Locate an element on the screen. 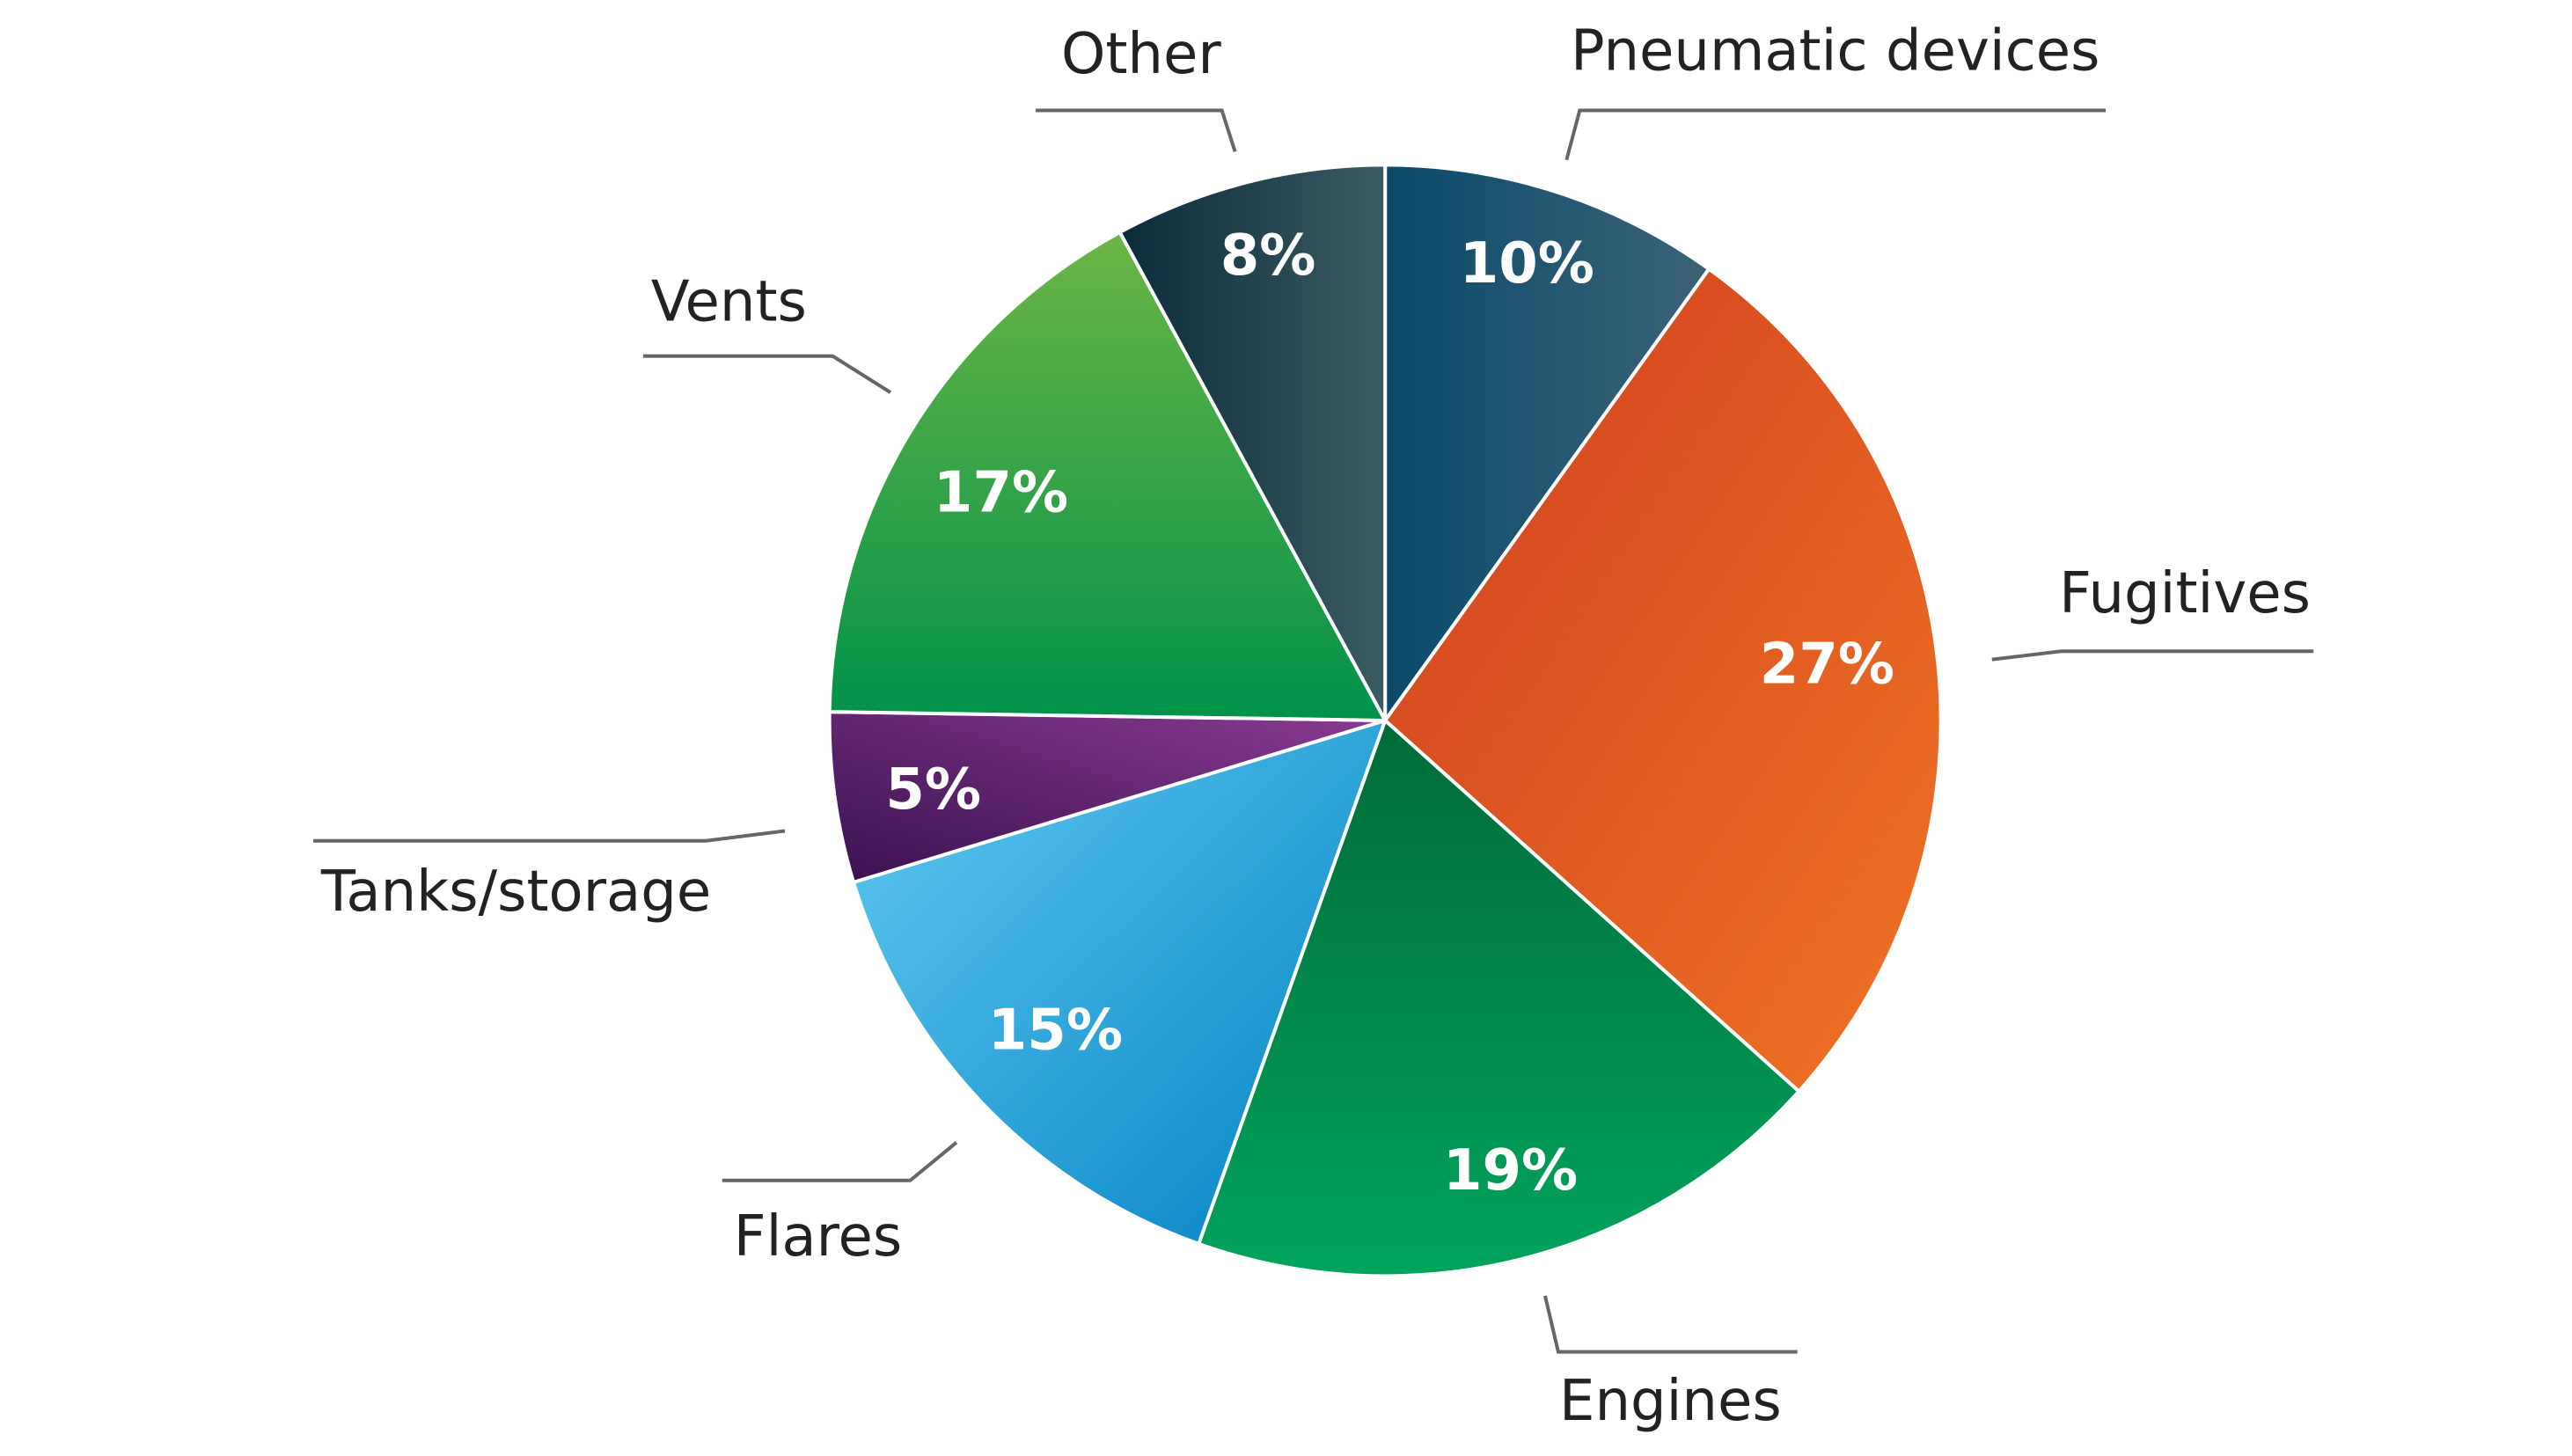 Image resolution: width=2572 pixels, height=1456 pixels. category-label: Fugitives is located at coordinates (2185, 593).